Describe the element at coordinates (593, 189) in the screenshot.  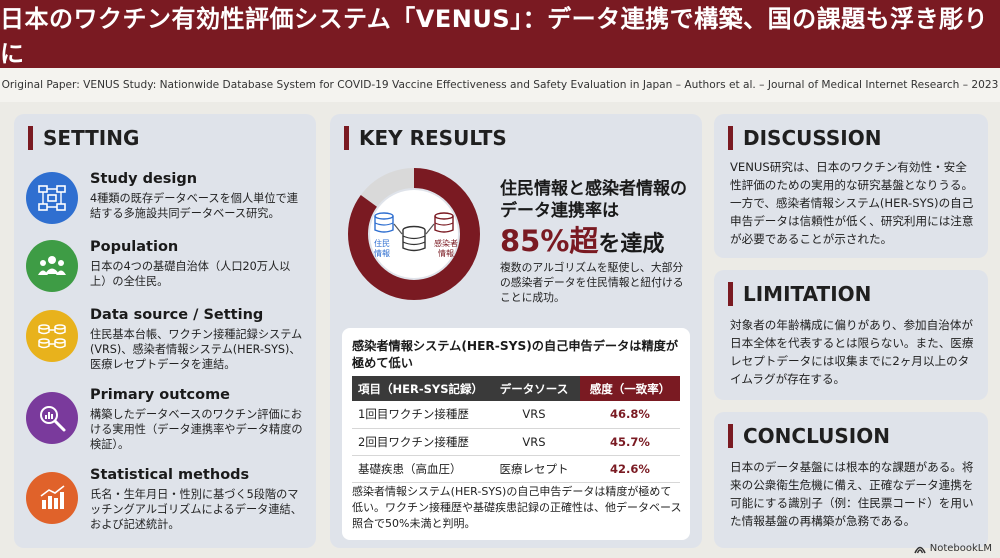
I see `headline-line1: 住民情報と感染者情報の` at that location.